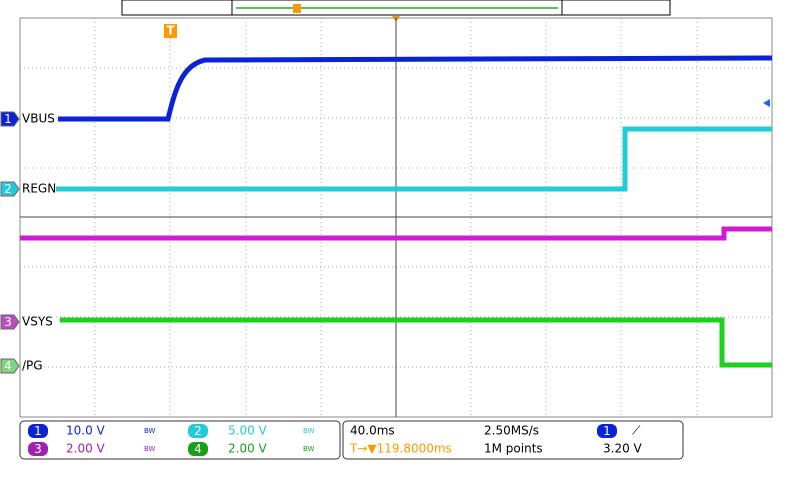 This screenshot has height=480, width=800. Describe the element at coordinates (400, 449) in the screenshot. I see `trigger-position: T→▼119.8000ms` at that location.